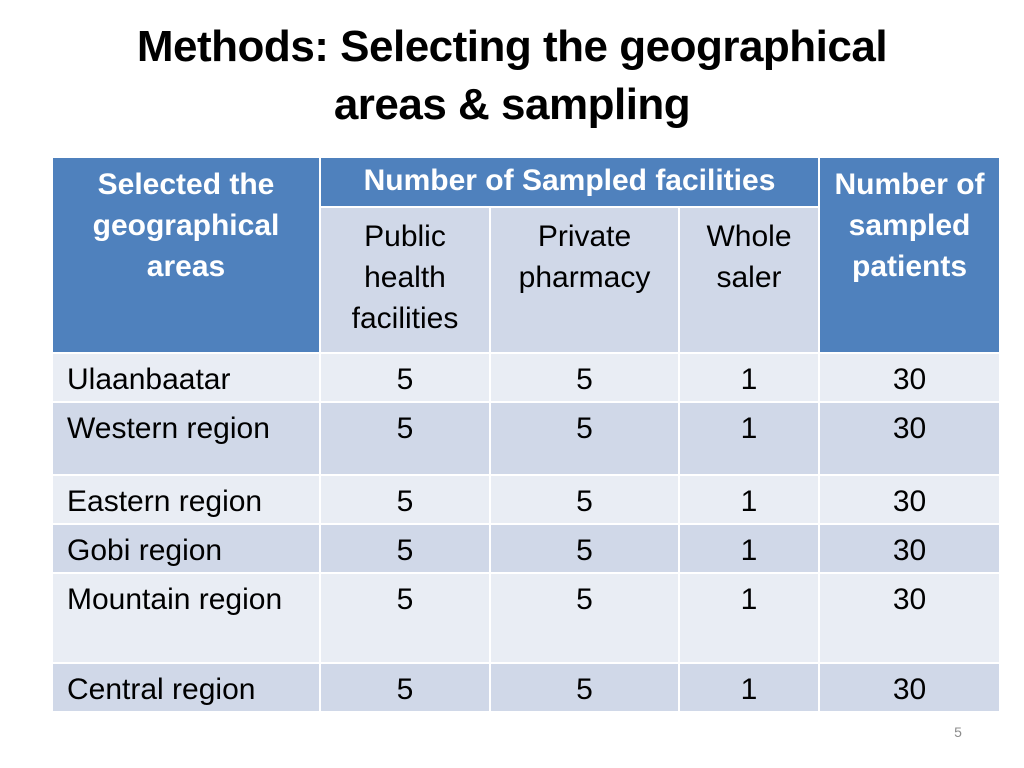 Image resolution: width=1024 pixels, height=768 pixels. Describe the element at coordinates (405, 279) in the screenshot. I see `header-public-health: Public health facilities` at that location.